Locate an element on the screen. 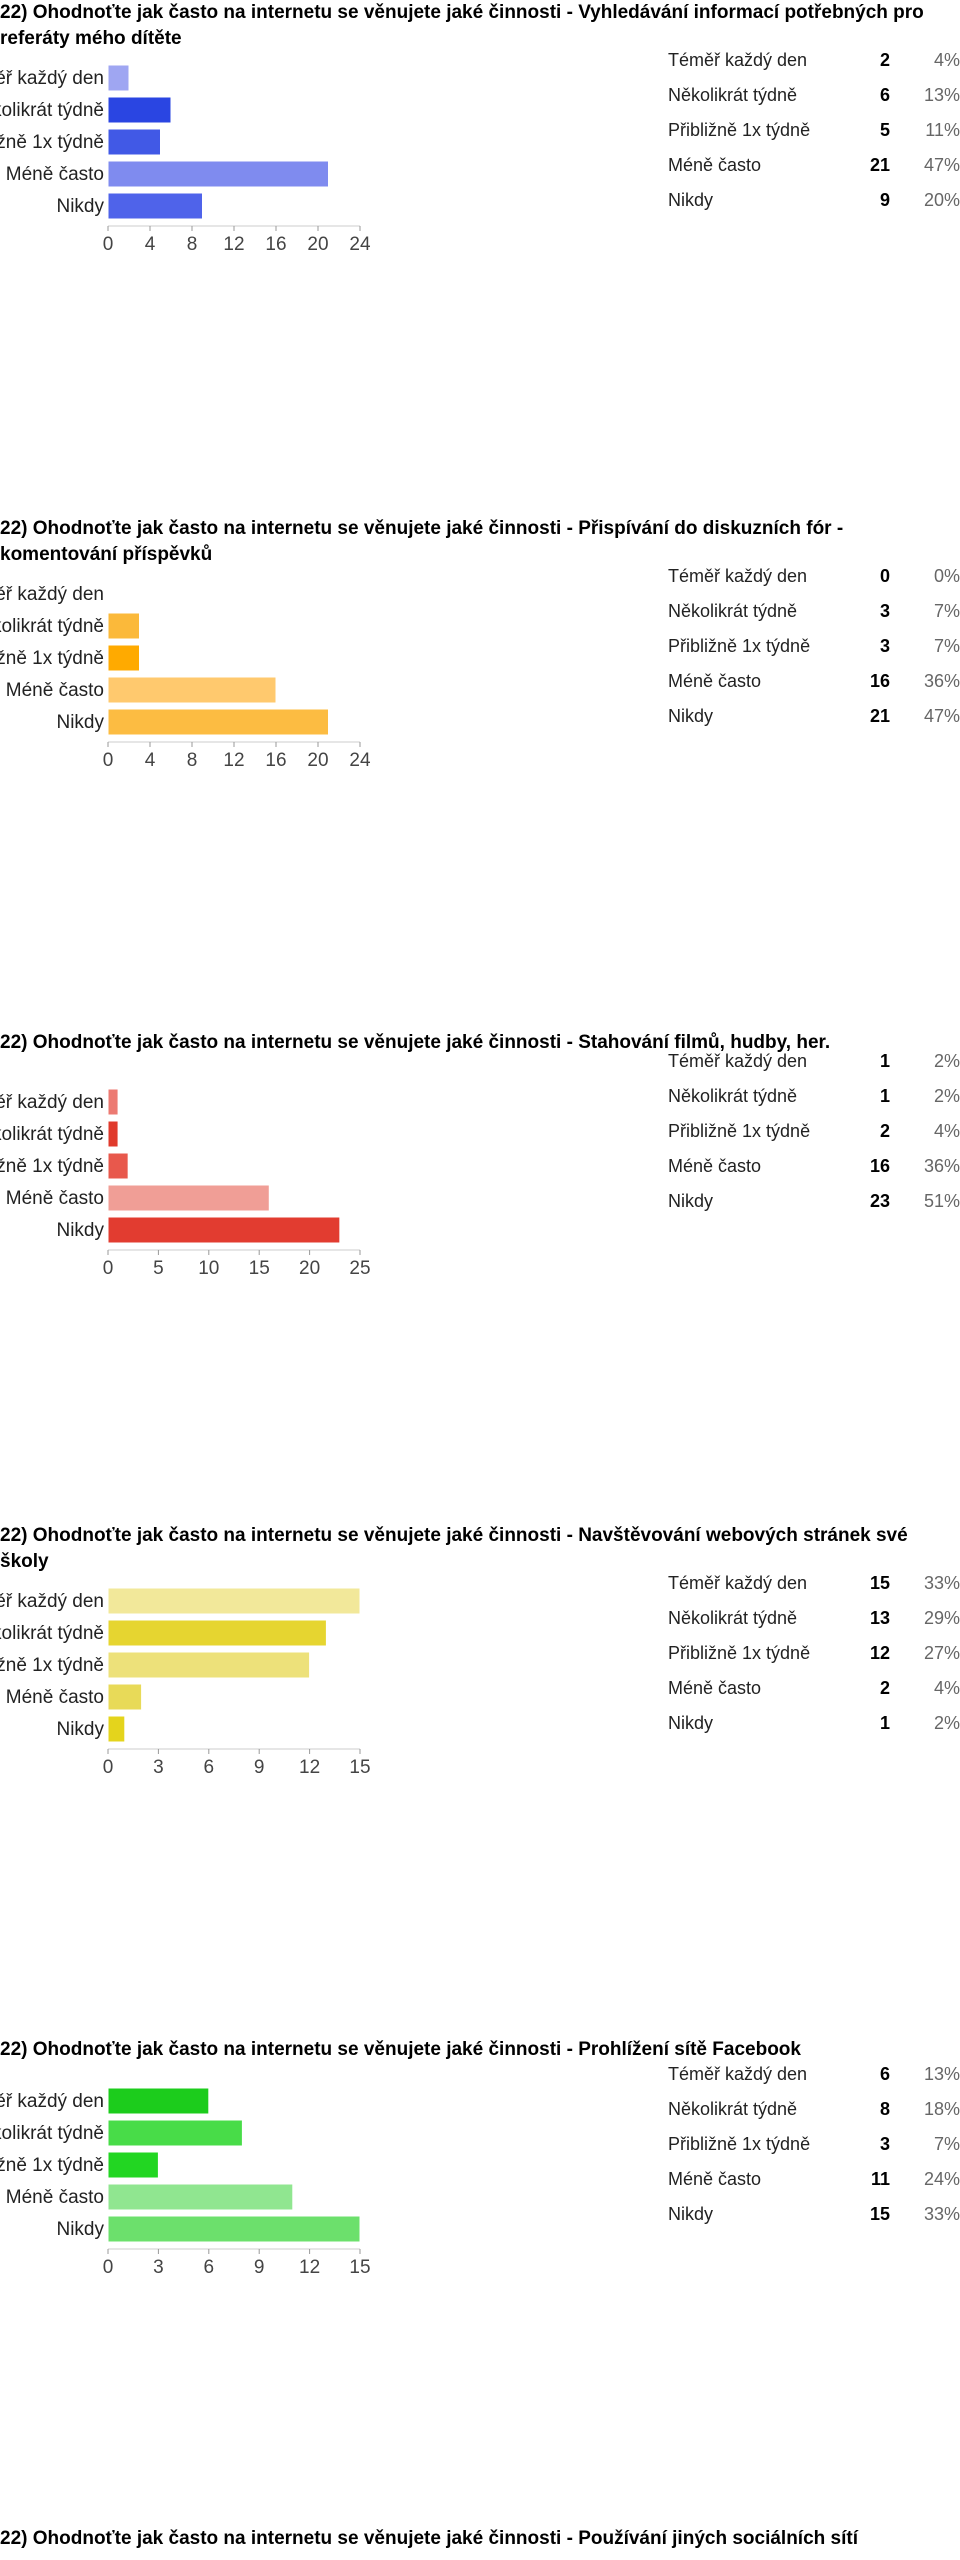  x-tick-label: 15 is located at coordinates (359, 2267).